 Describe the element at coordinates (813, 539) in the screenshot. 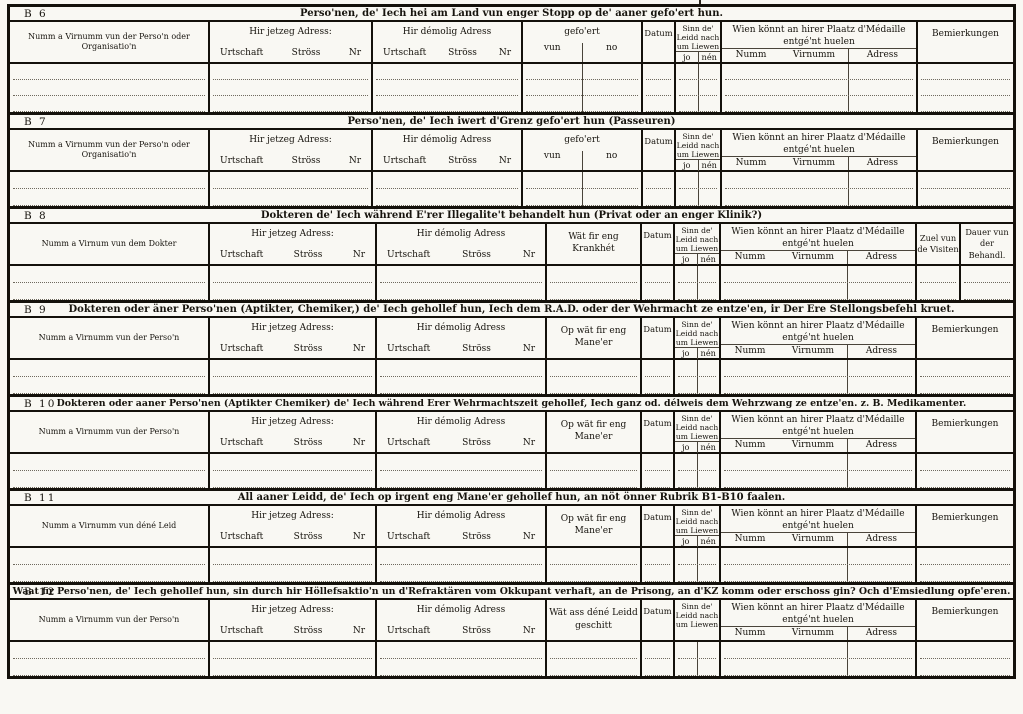

I see `virnumm-label: Virnumm` at that location.